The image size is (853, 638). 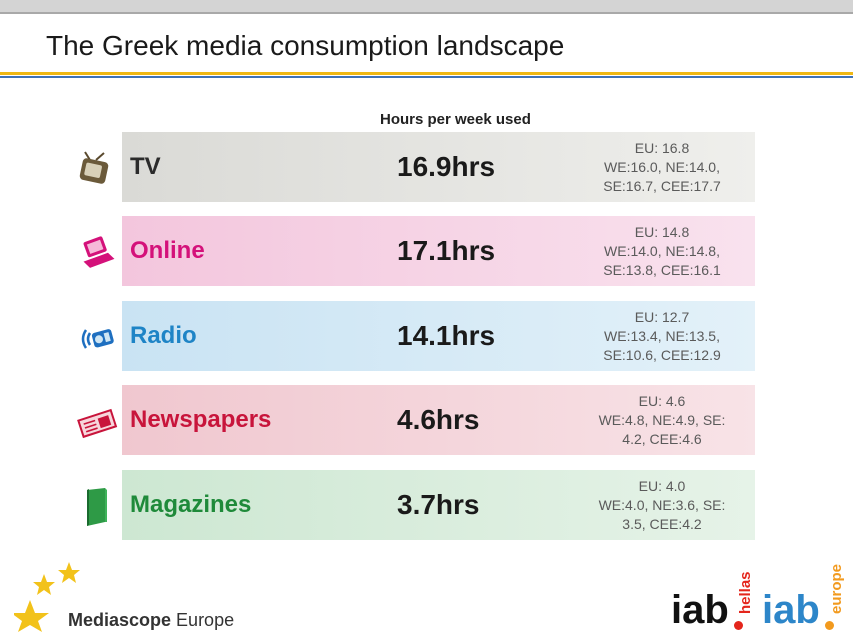 What do you see at coordinates (94, 167) in the screenshot?
I see `tv-icon` at bounding box center [94, 167].